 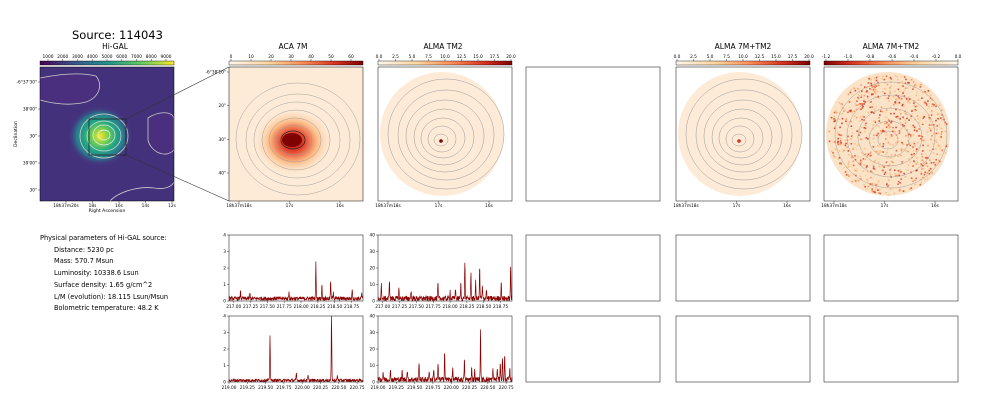 I want to click on colorbar-tick-label: 20.0, so click(x=809, y=57).